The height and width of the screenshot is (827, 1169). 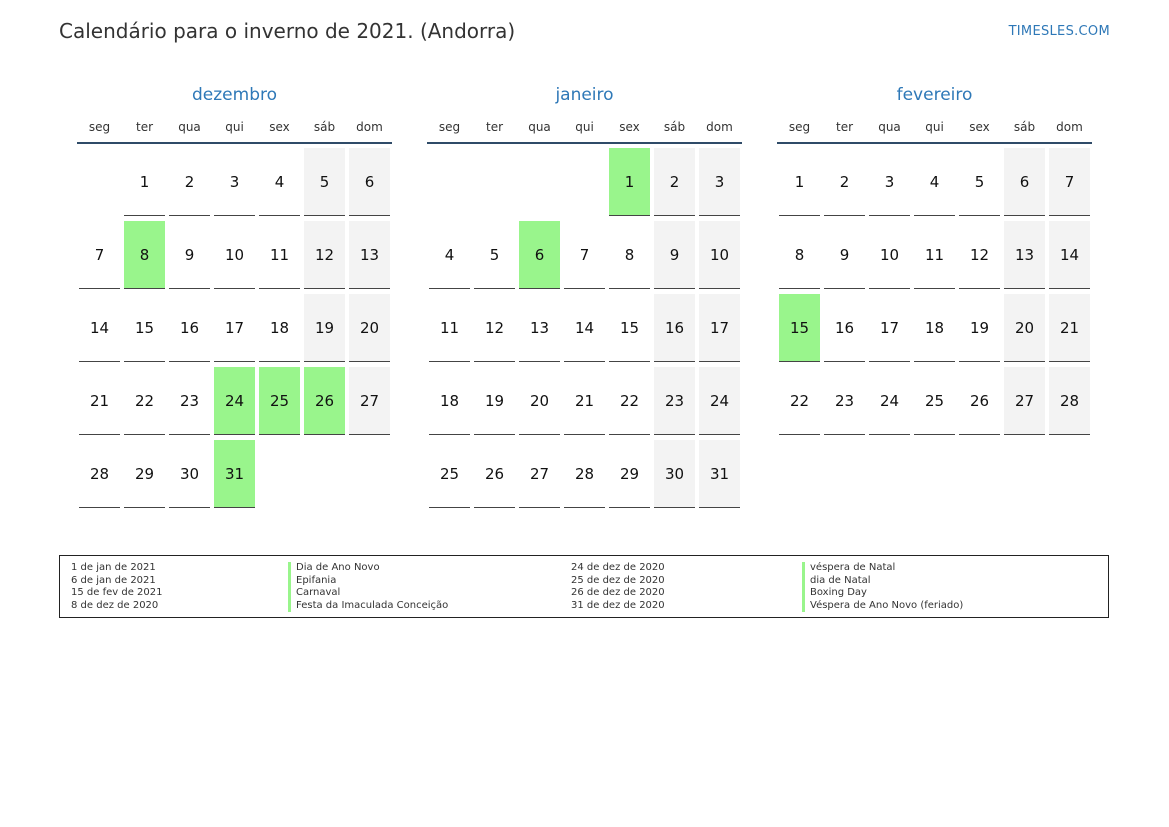 What do you see at coordinates (113, 580) in the screenshot?
I see `legend-date: 6 de jan de 2021` at bounding box center [113, 580].